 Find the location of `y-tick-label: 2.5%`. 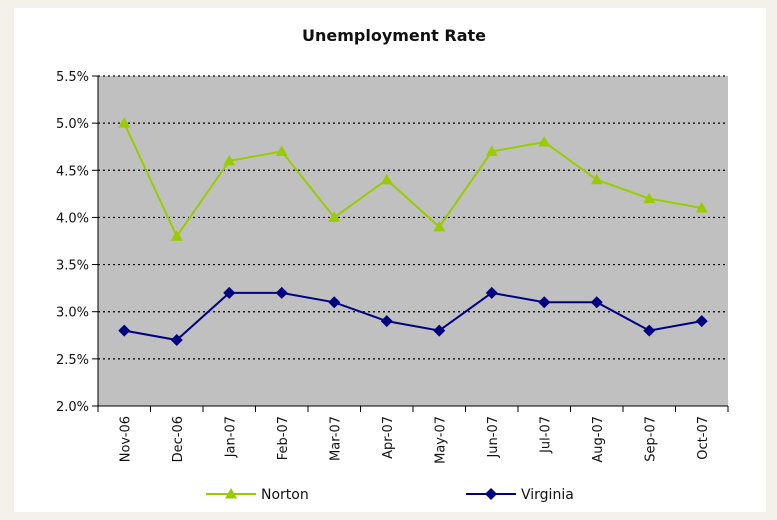

y-tick-label: 2.5% is located at coordinates (72, 360).